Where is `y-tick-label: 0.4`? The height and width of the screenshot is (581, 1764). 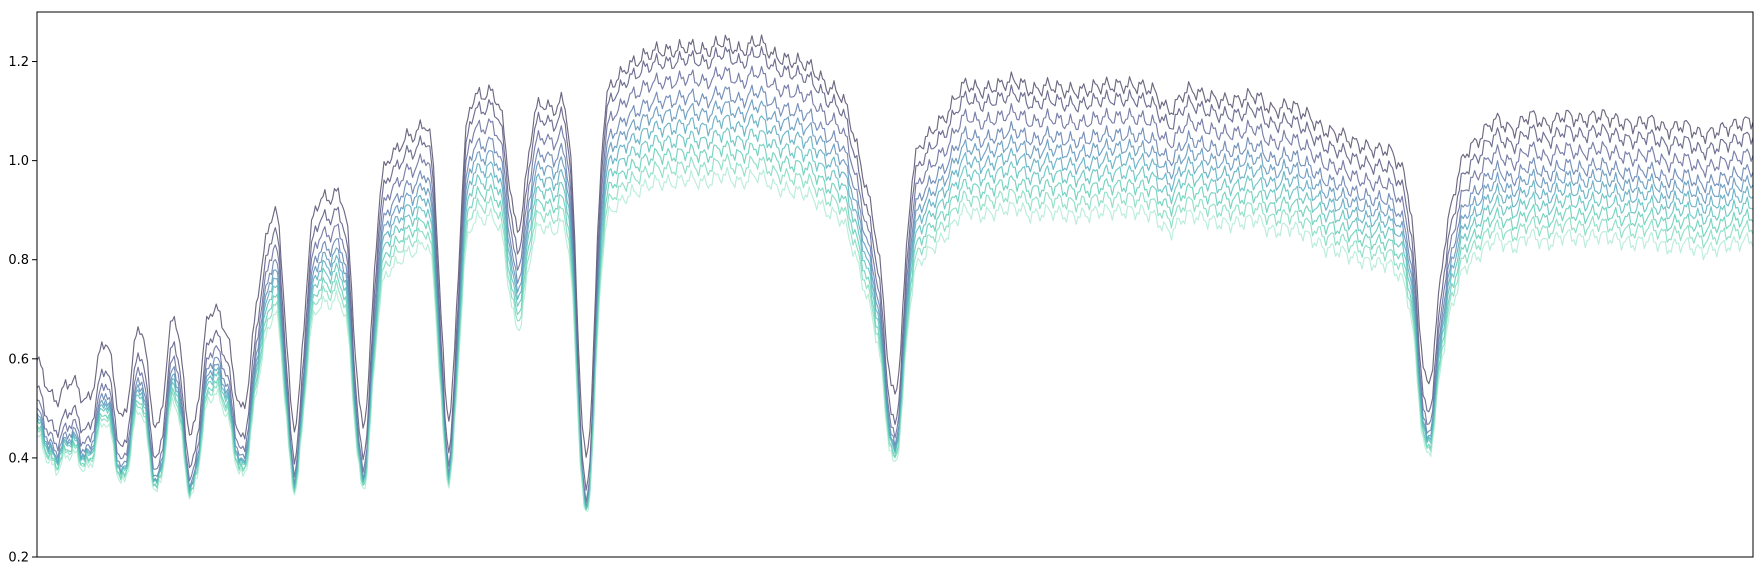
y-tick-label: 0.4 is located at coordinates (18, 458).